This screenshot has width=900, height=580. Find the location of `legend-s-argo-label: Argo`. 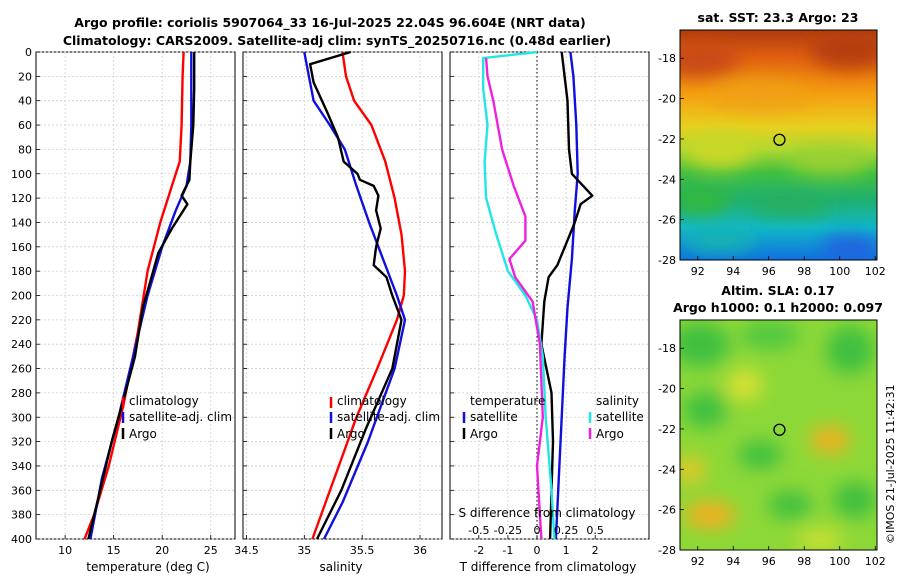

legend-s-argo-label: Argo is located at coordinates (610, 434).